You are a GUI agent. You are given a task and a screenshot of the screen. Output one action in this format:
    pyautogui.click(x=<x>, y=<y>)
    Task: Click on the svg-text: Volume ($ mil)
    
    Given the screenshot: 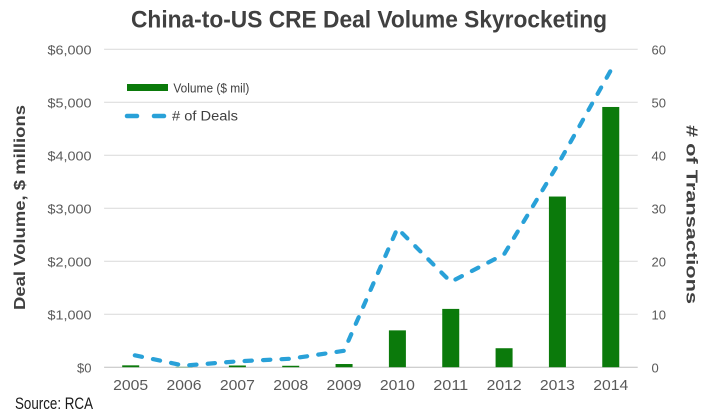 What is the action you would take?
    pyautogui.click(x=211, y=88)
    